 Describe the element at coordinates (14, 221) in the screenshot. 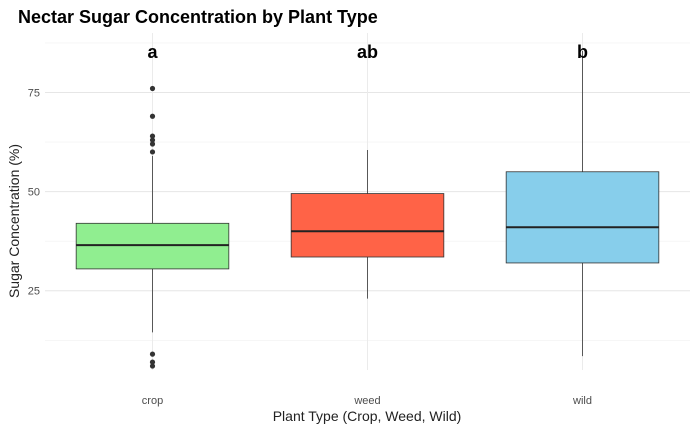

I see `y-axis-title: Sugar Concentration (%)` at that location.